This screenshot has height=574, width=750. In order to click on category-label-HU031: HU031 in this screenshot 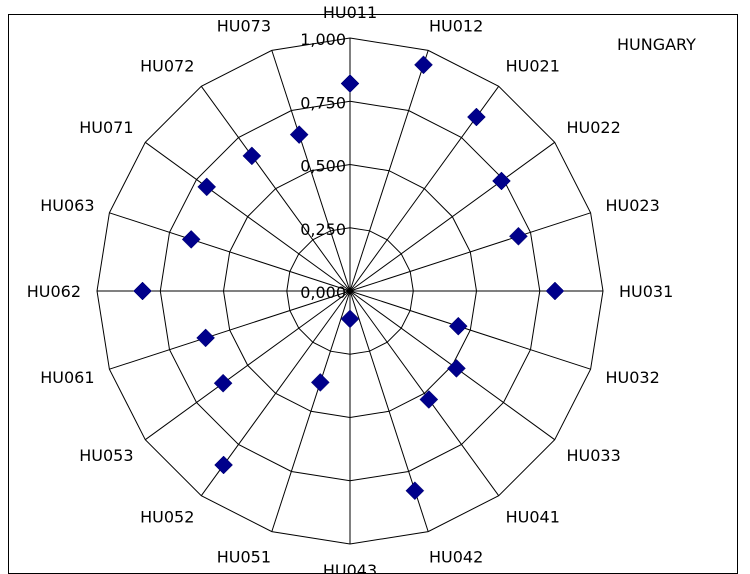, I will do `click(646, 291)`.